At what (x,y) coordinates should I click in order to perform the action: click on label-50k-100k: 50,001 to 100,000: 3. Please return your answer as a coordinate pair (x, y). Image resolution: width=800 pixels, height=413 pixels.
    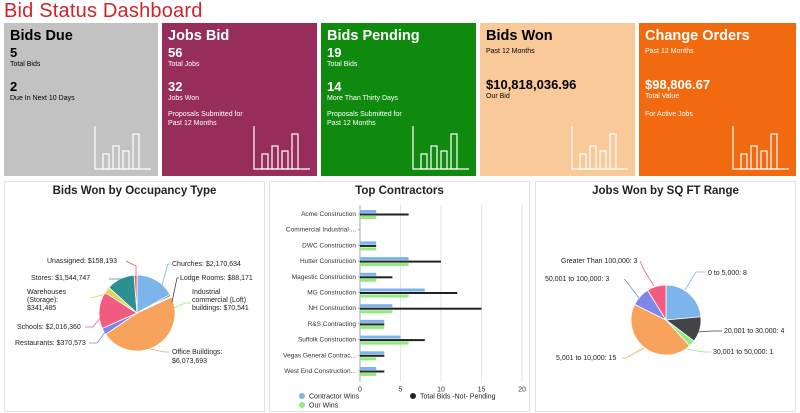
    Looking at the image, I should click on (577, 279).